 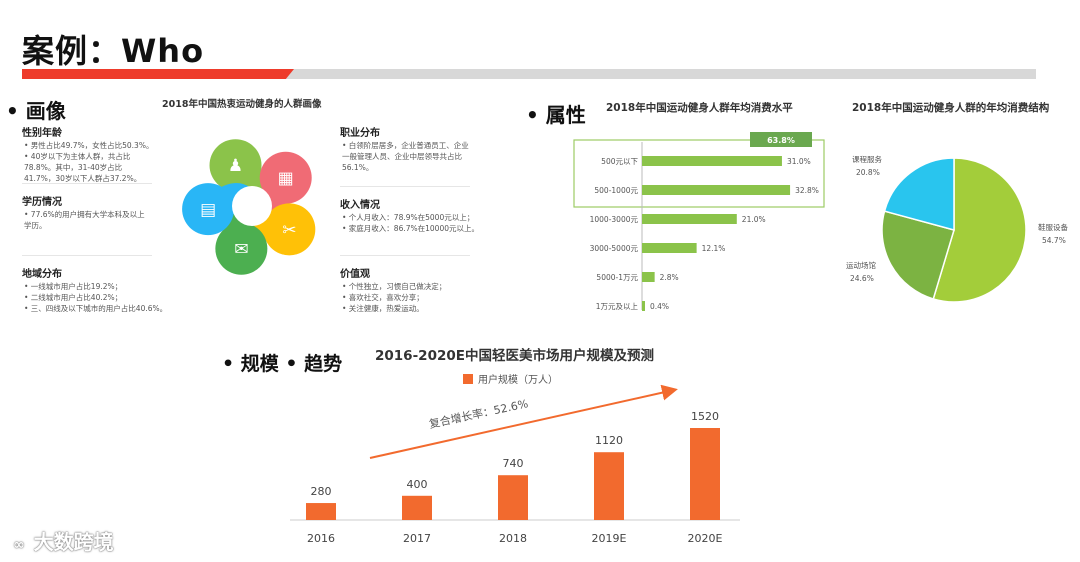 I want to click on tick-label: 2019E, so click(x=609, y=538).